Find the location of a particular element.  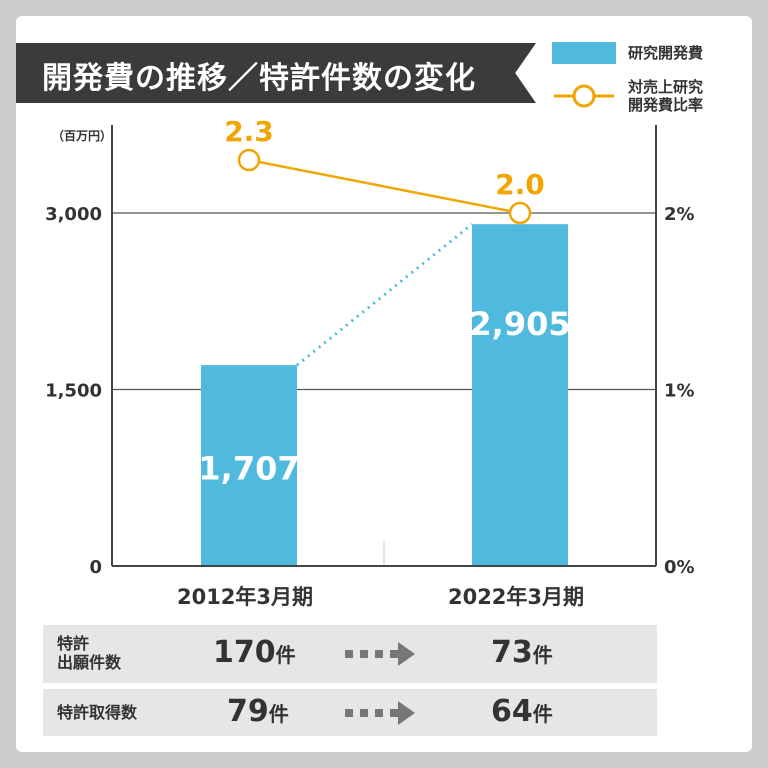

bar-value-label: 1,707 is located at coordinates (248, 469).